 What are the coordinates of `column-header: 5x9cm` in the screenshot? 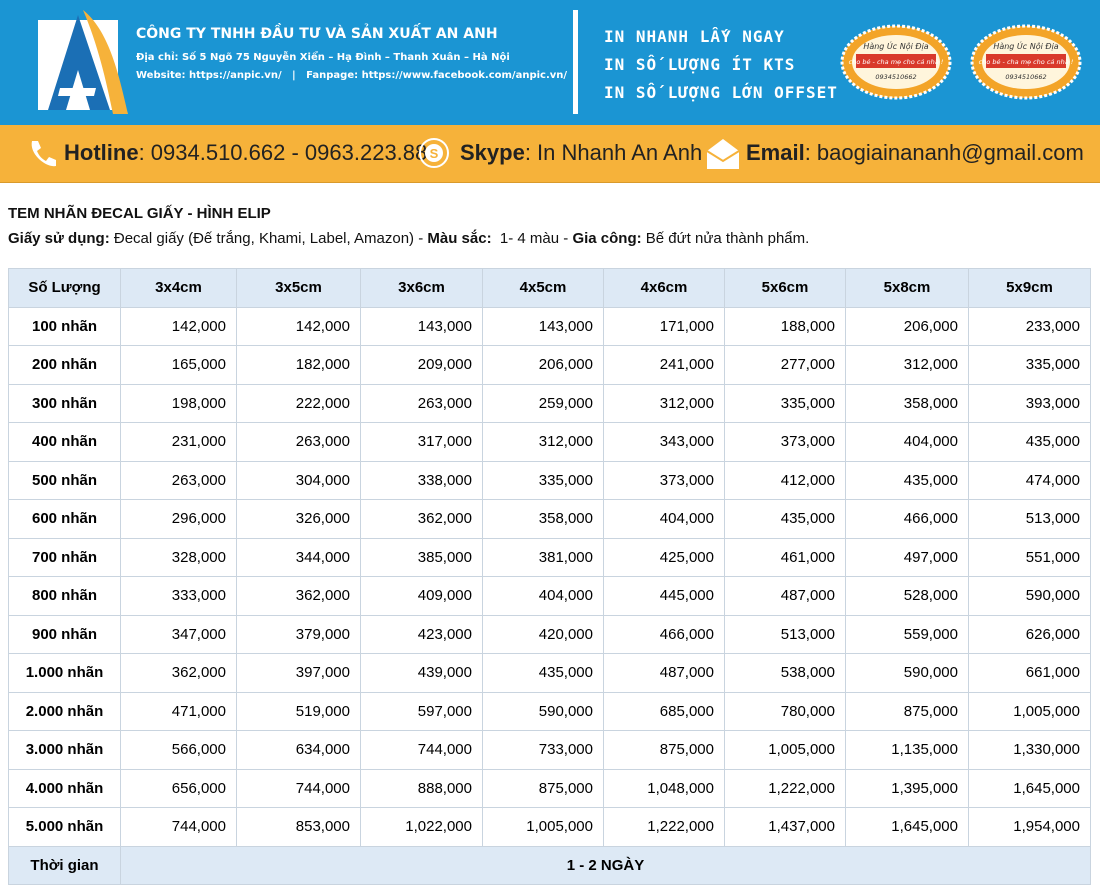 It's located at (1029, 288).